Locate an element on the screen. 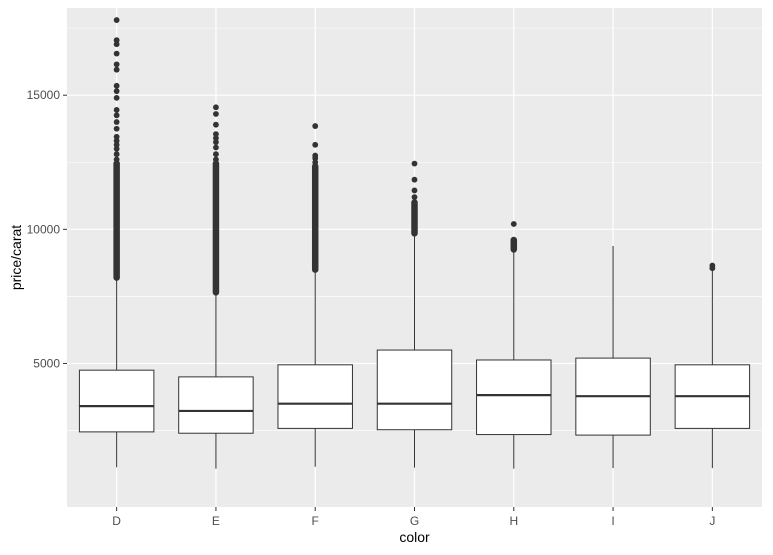 This screenshot has height=555, width=773. x-tick-label: J is located at coordinates (712, 521).